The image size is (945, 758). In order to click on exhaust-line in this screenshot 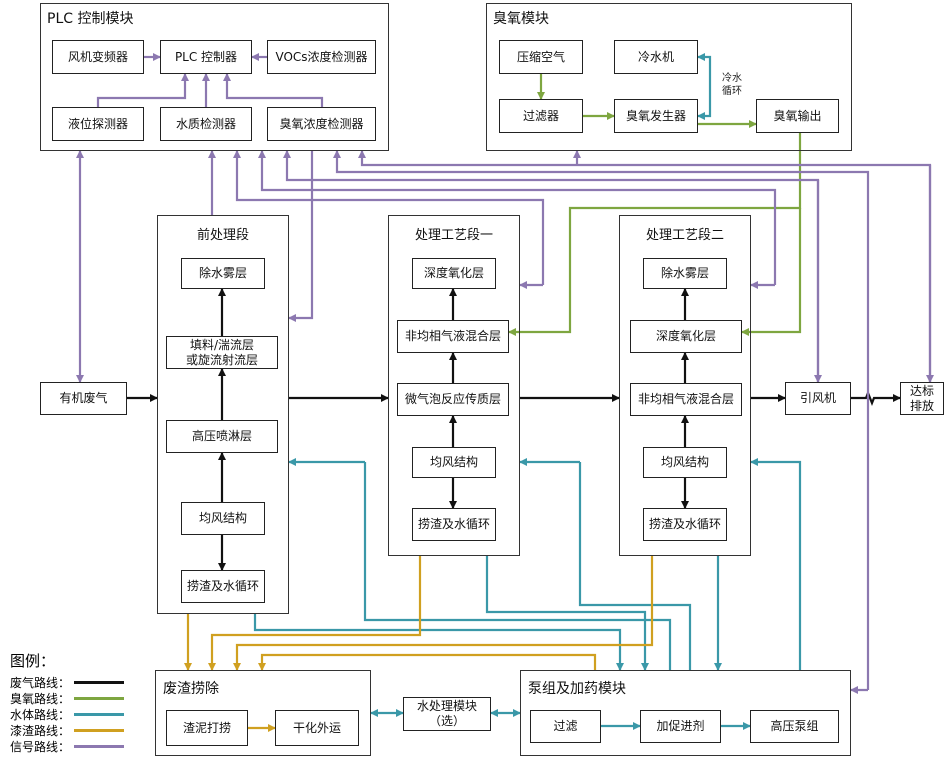, I will do `click(876, 398)`.